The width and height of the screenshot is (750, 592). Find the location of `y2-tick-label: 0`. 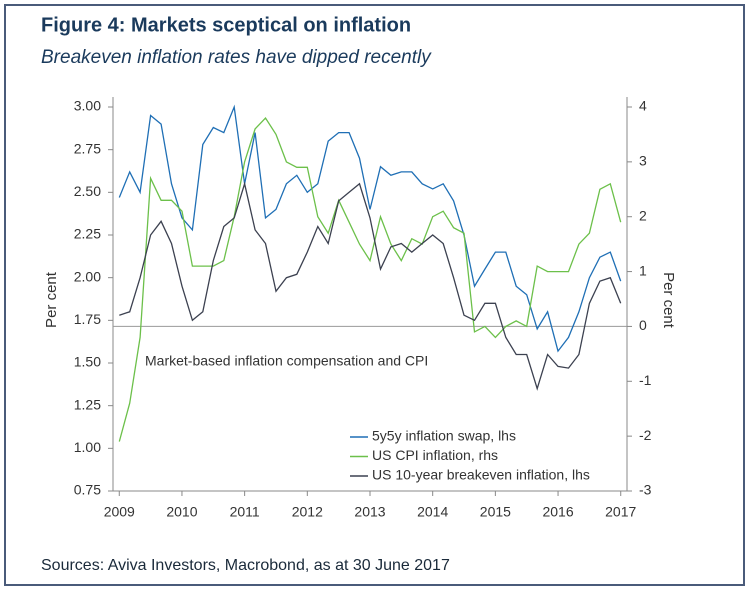

y2-tick-label: 0 is located at coordinates (643, 325).